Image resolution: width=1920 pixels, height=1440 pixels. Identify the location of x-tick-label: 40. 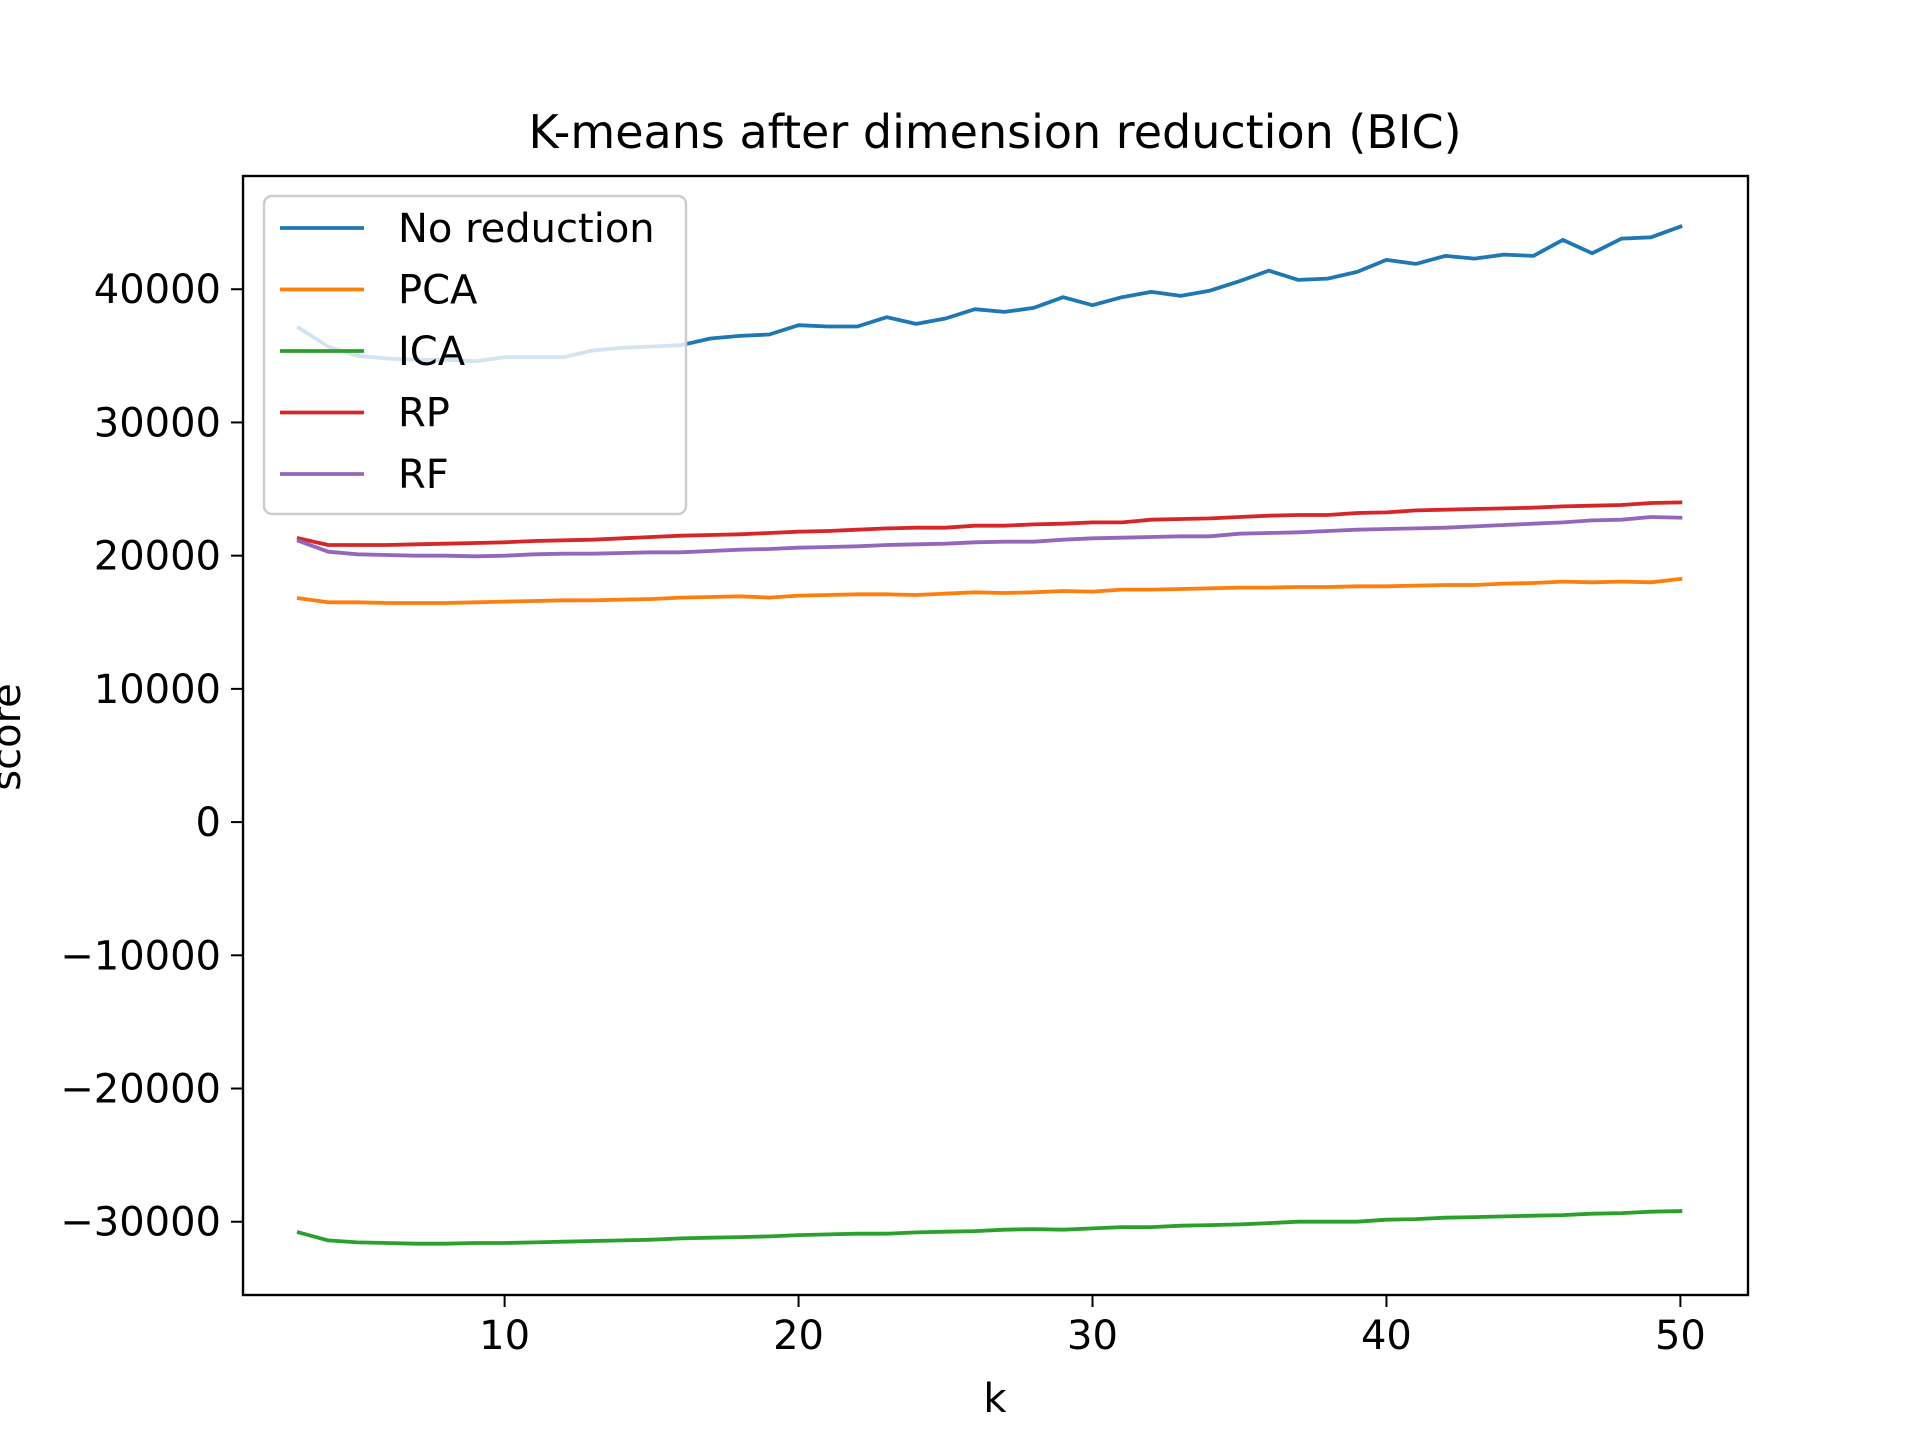
(1386, 1336).